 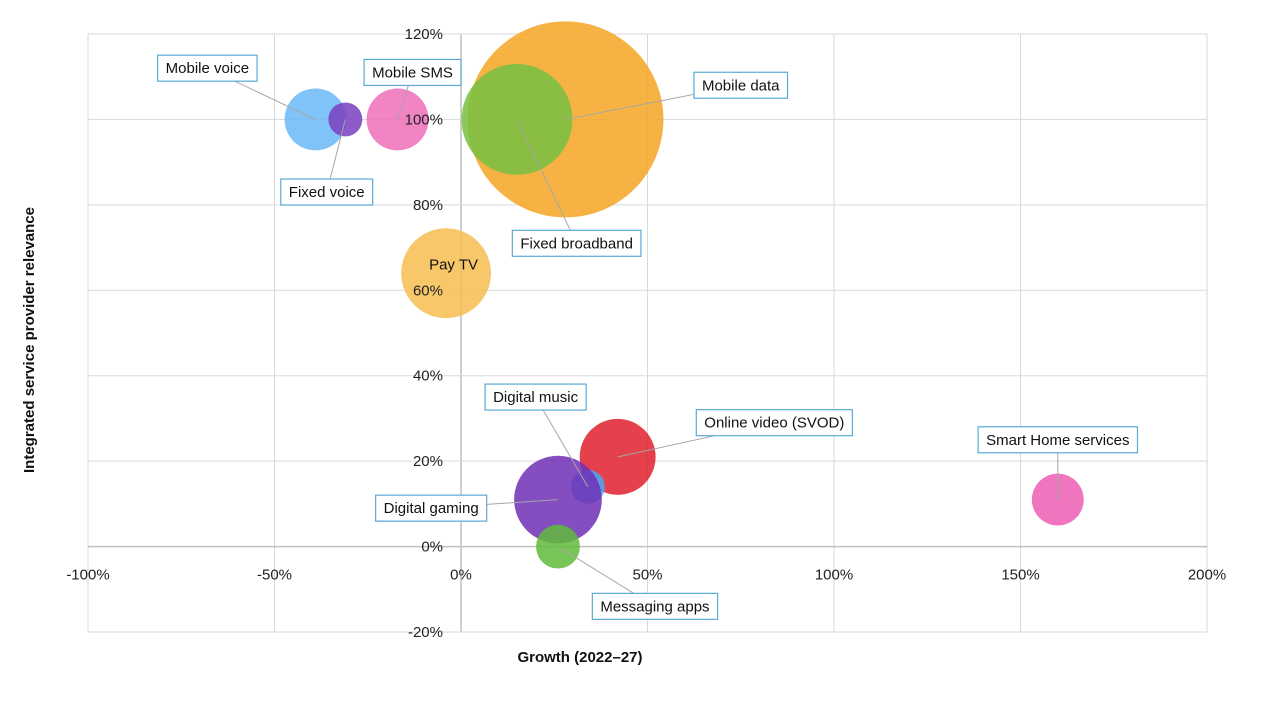 I want to click on bubble-label: Digital music, so click(x=536, y=397).